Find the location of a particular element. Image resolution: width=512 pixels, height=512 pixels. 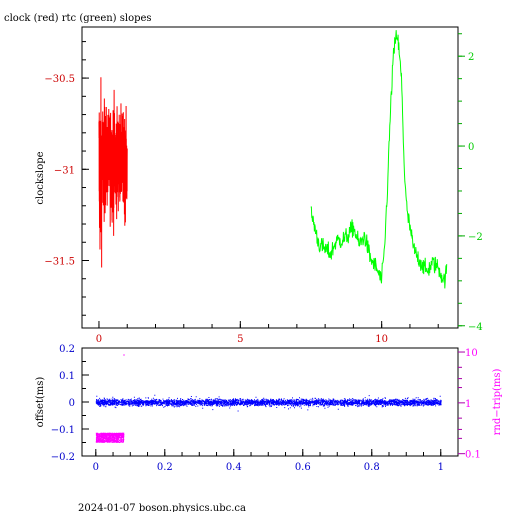

clock-slope-line is located at coordinates (113, 172).